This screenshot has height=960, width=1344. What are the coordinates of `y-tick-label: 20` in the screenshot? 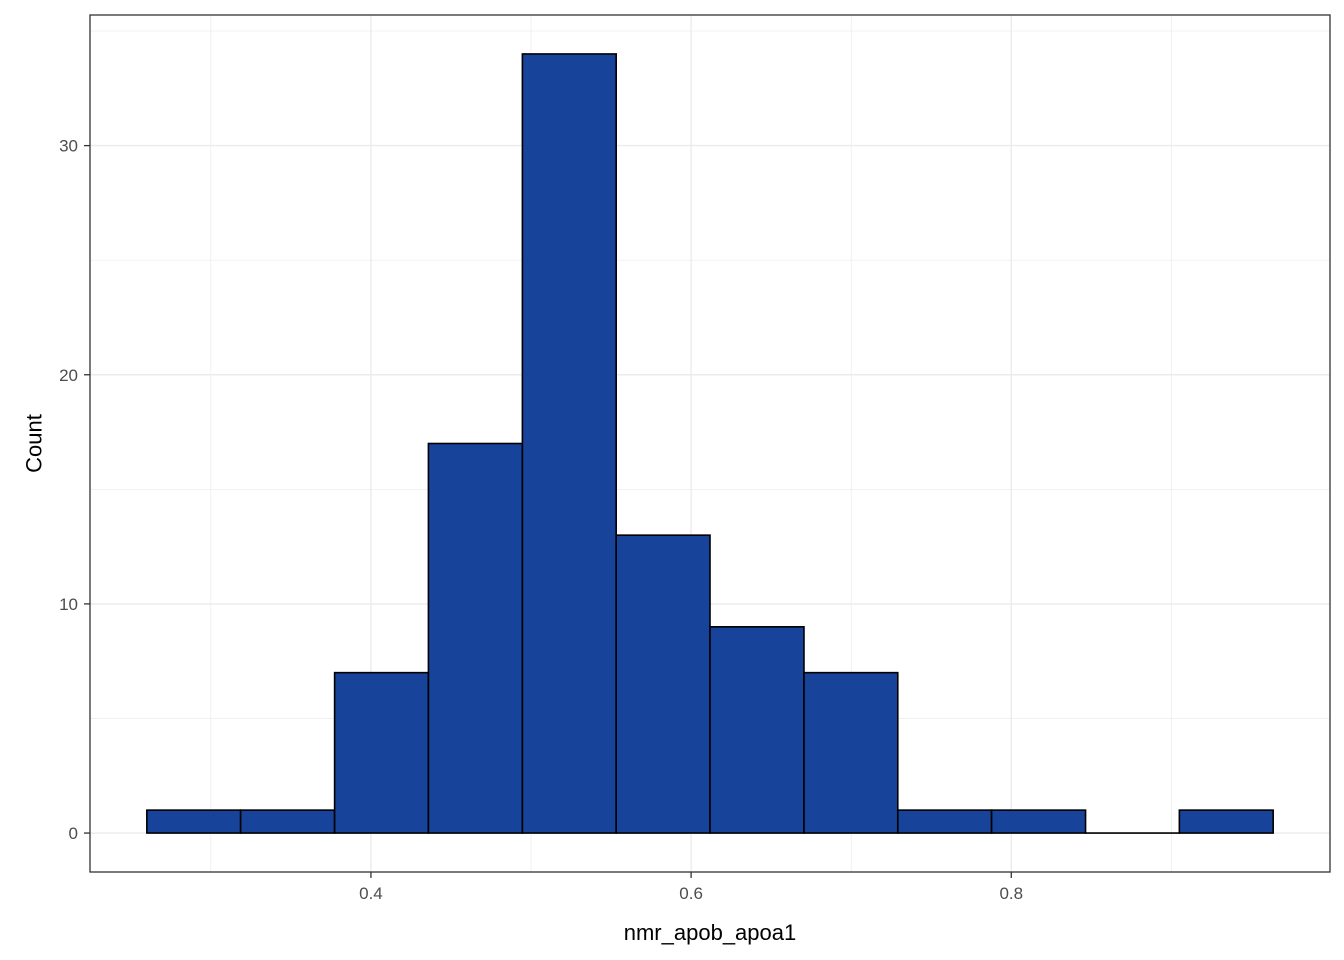 It's located at (68, 375).